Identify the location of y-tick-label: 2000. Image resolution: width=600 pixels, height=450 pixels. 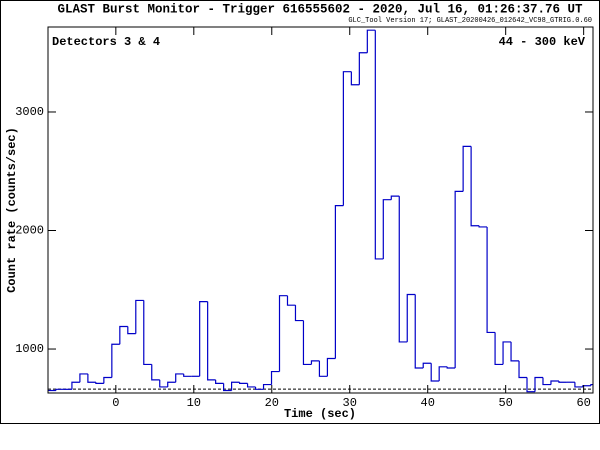
(29, 231).